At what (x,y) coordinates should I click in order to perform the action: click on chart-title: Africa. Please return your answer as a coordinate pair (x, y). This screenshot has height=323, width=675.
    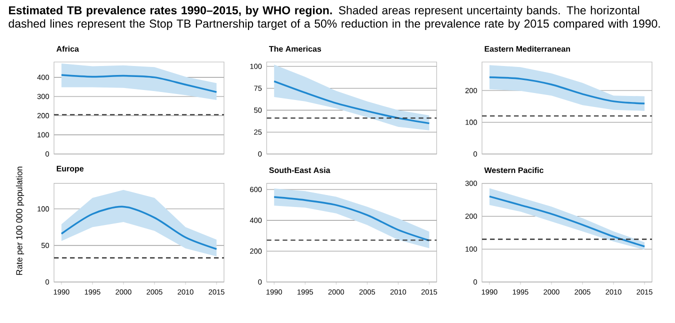
    Looking at the image, I should click on (67, 49).